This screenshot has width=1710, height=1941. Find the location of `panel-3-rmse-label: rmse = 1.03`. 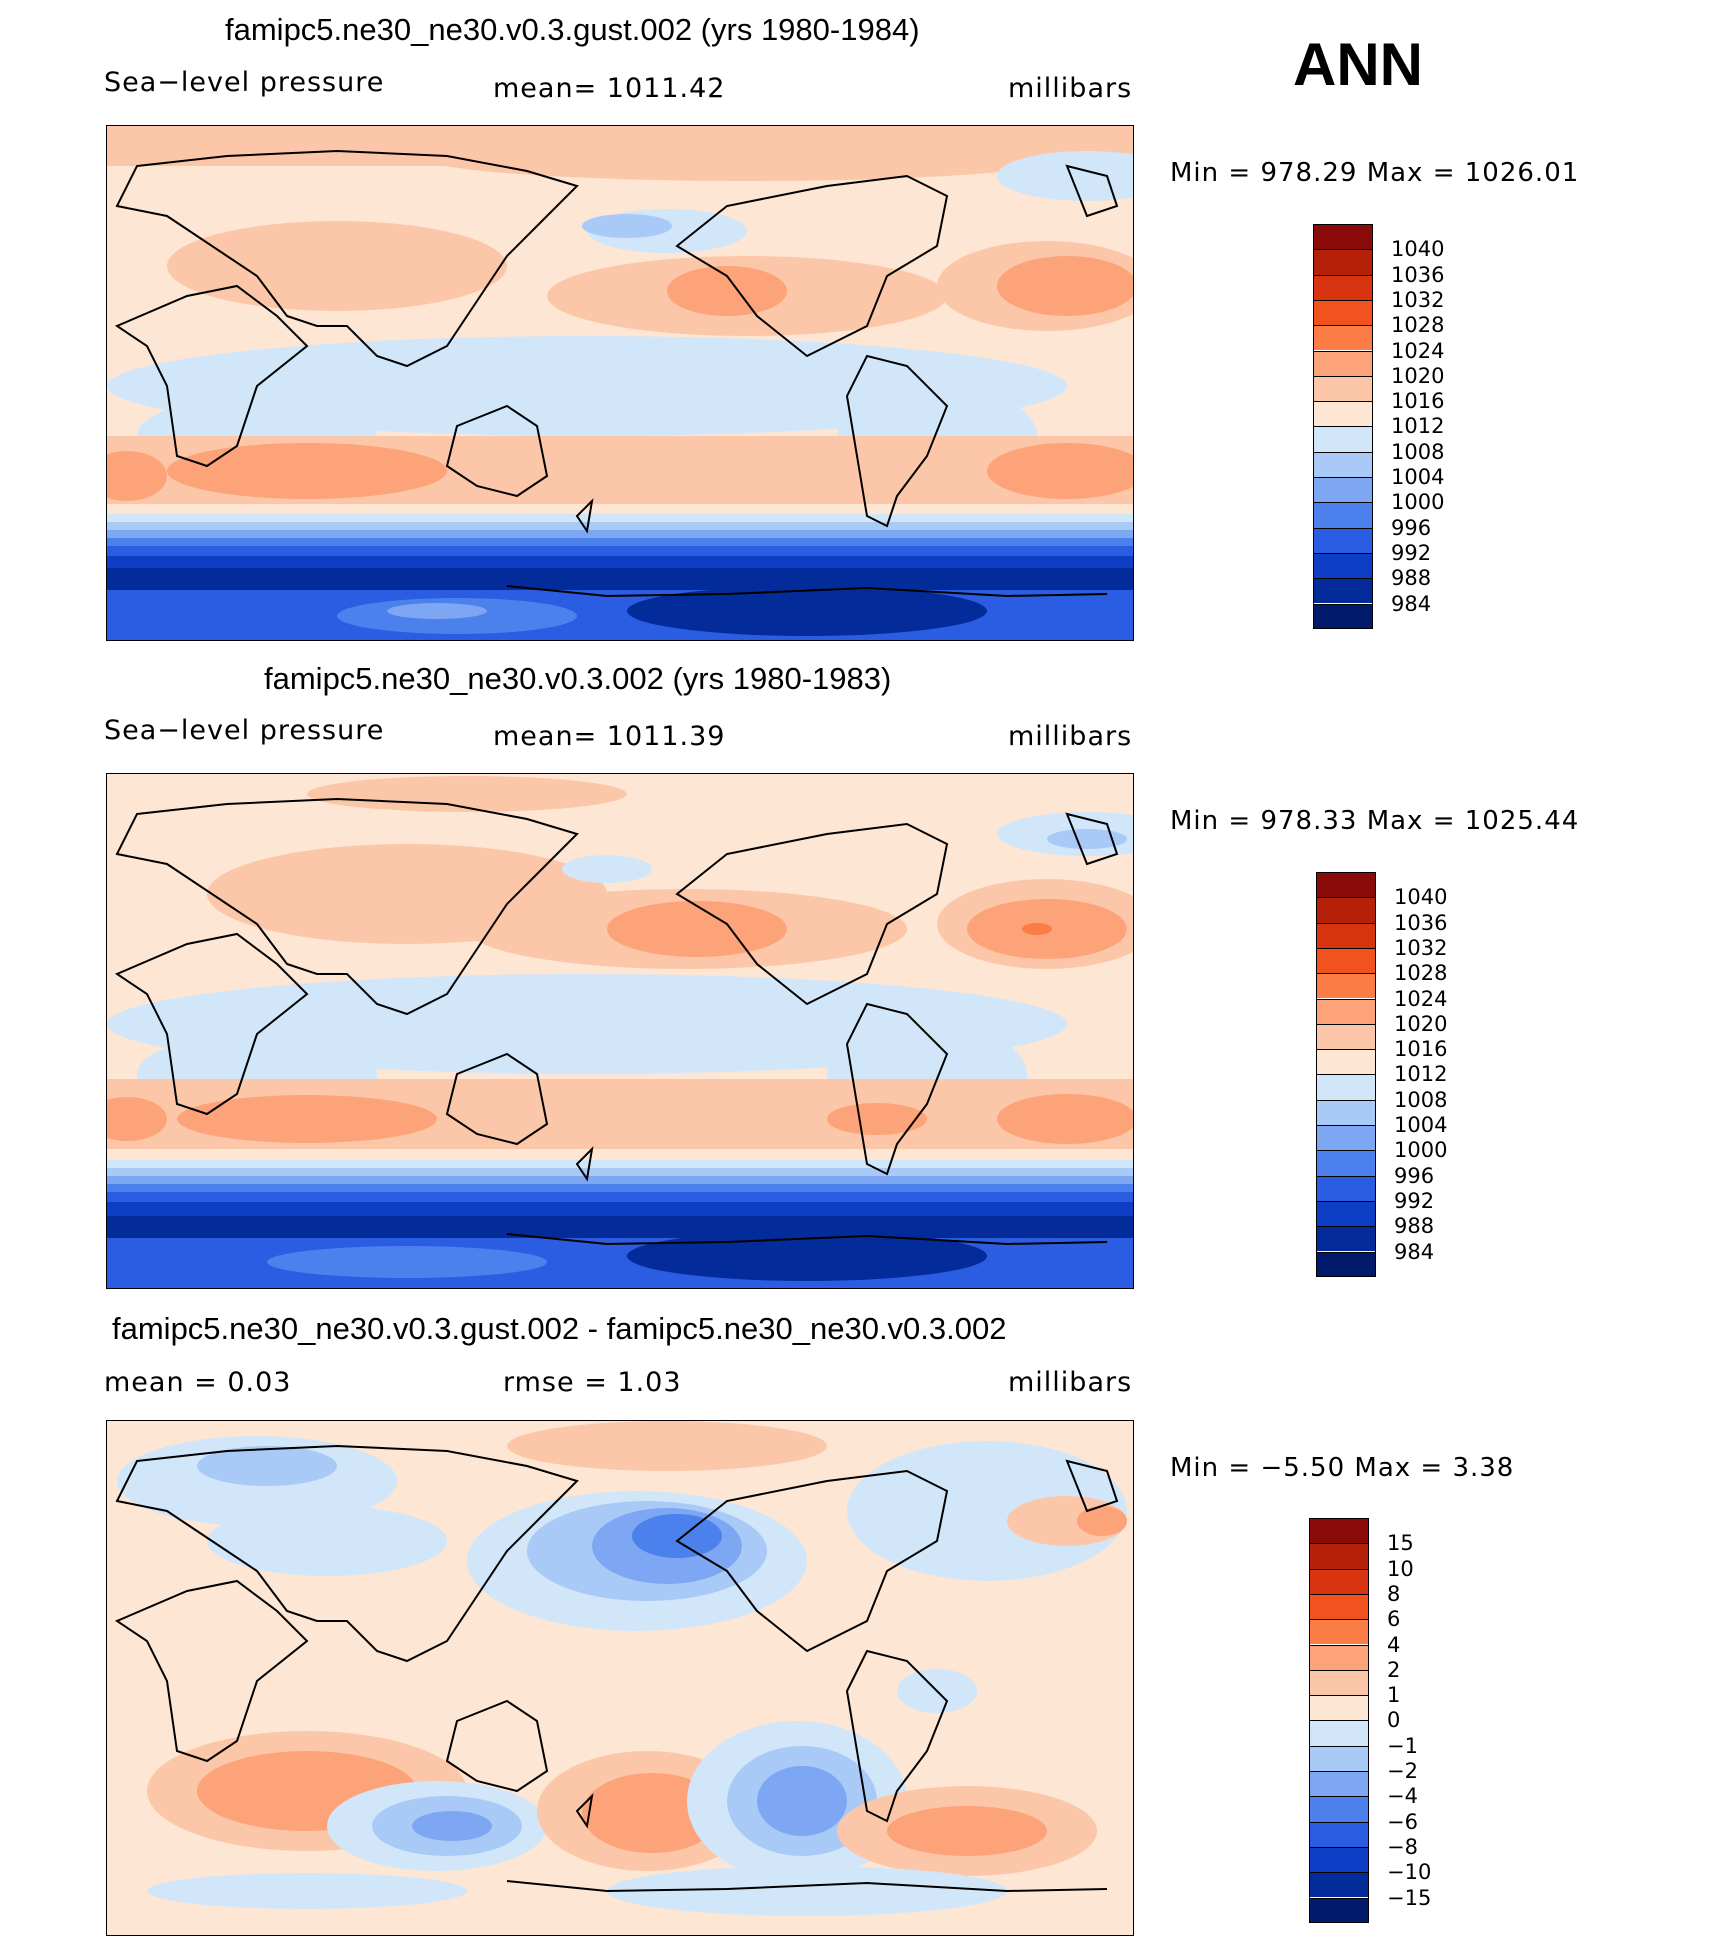

panel-3-rmse-label: rmse = 1.03 is located at coordinates (592, 1382).